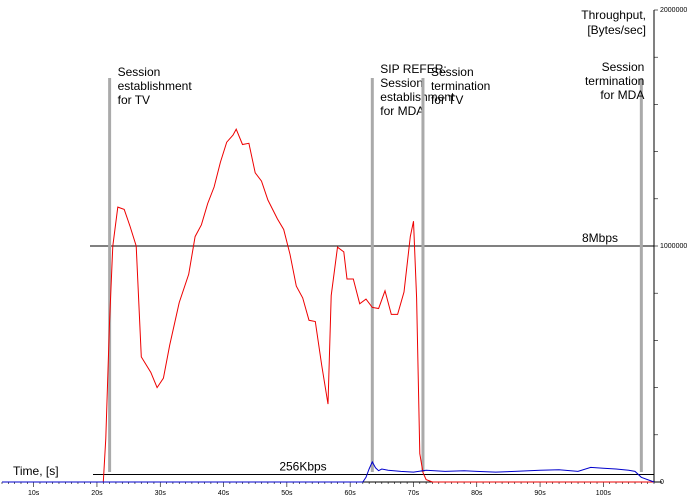 The width and height of the screenshot is (699, 499). I want to click on x-tick-label: 20s, so click(97, 493).